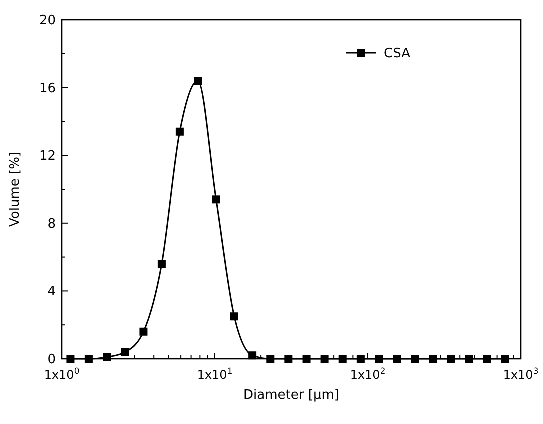  I want to click on y-tick-label: 12, so click(47, 156).